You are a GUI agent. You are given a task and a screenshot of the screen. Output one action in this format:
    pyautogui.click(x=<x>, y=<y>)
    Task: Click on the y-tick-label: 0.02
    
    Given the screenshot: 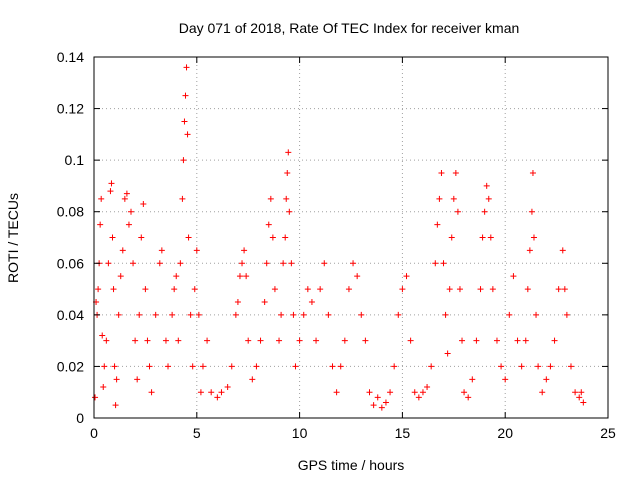 What is the action you would take?
    pyautogui.click(x=70, y=366)
    